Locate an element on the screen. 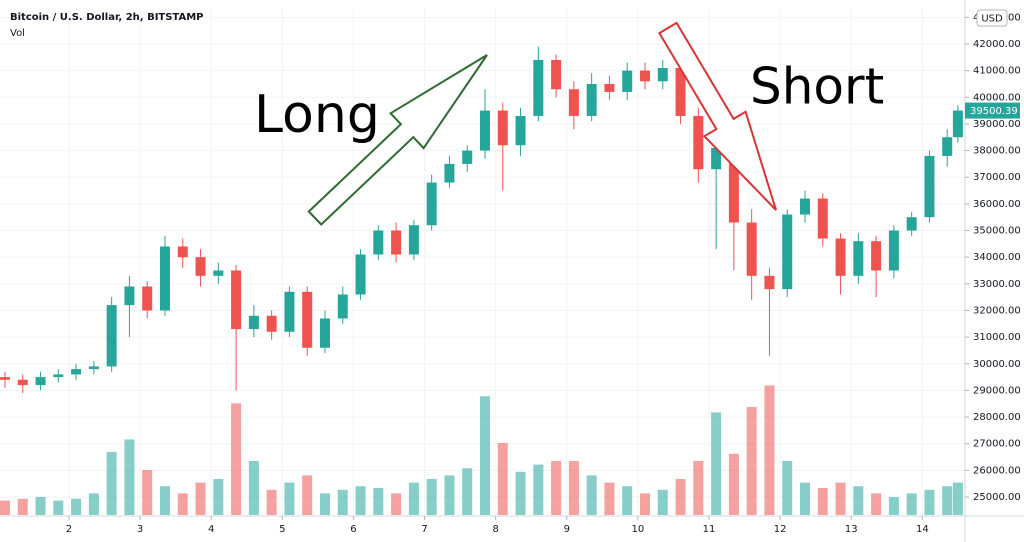 The height and width of the screenshot is (542, 1024). y-tick-label: 38000.00 is located at coordinates (997, 151).